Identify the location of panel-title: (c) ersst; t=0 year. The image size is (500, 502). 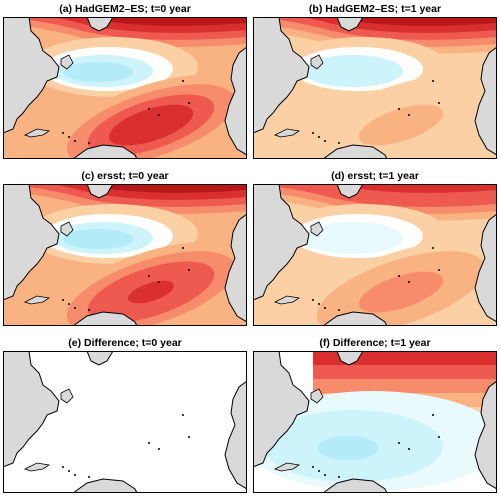
(125, 176).